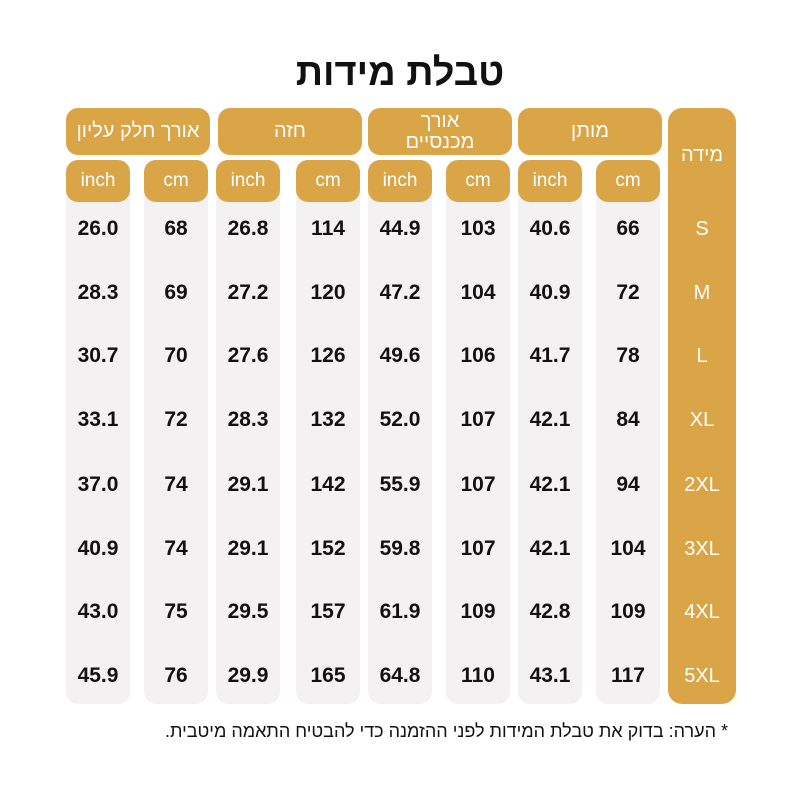 Image resolution: width=800 pixels, height=800 pixels. What do you see at coordinates (328, 292) in the screenshot?
I see `table-cell: 120` at bounding box center [328, 292].